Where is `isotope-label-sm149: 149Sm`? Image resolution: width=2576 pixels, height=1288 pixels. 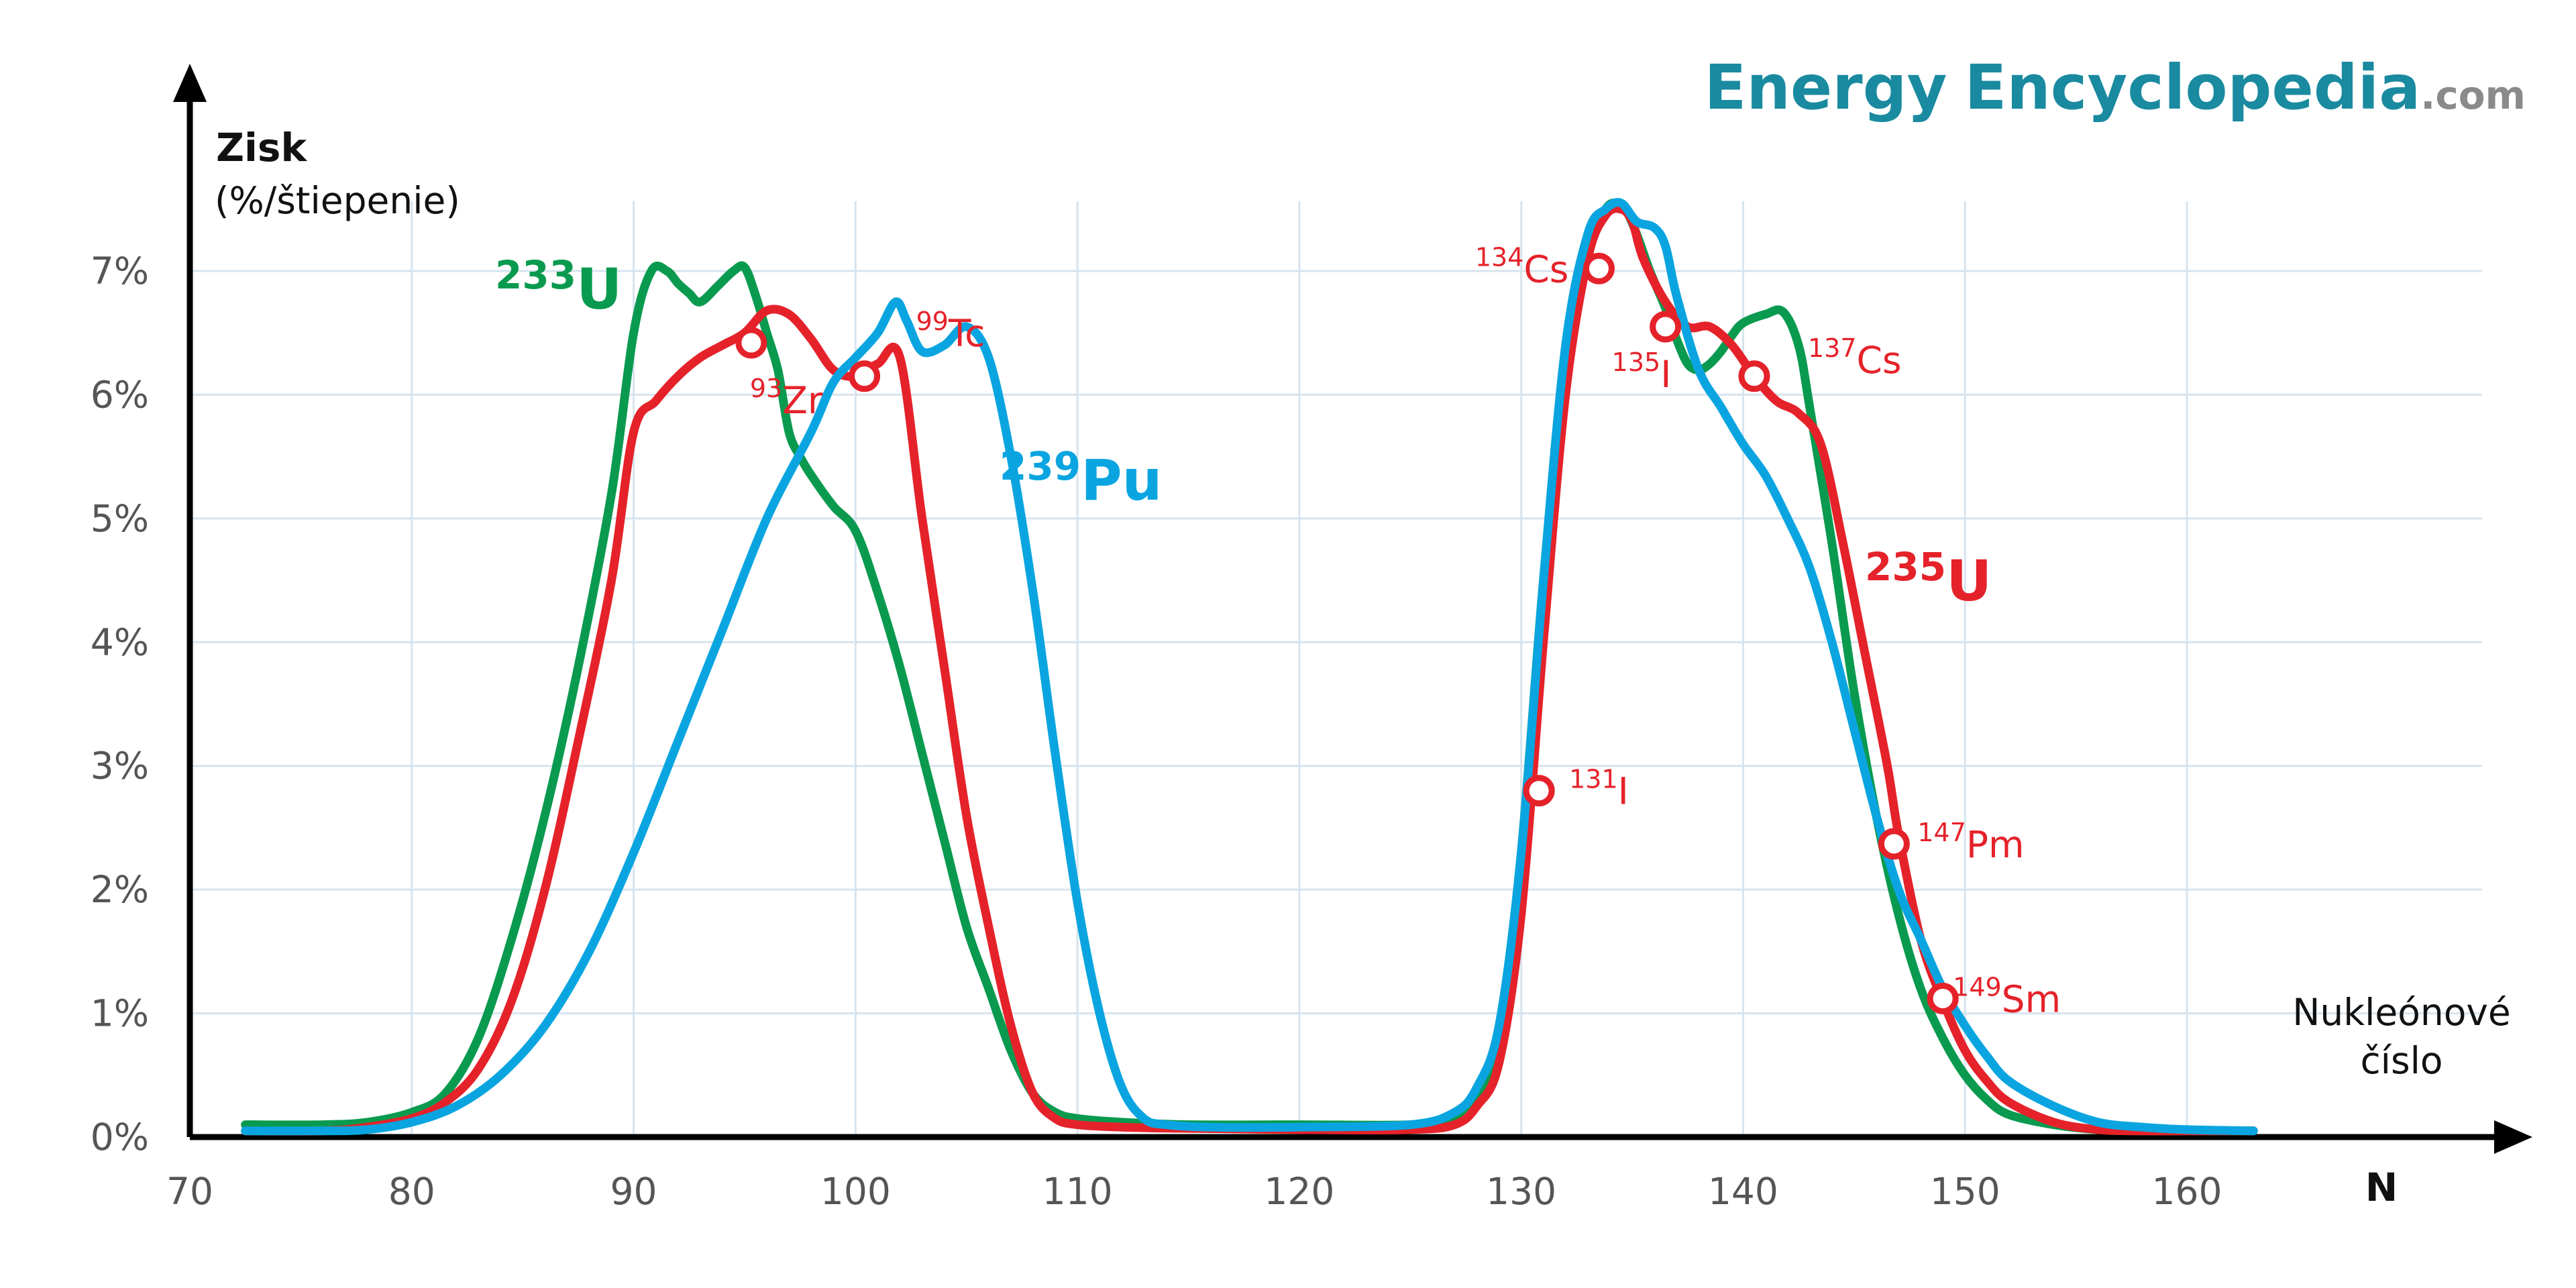
isotope-label-sm149: 149Sm is located at coordinates (2007, 996).